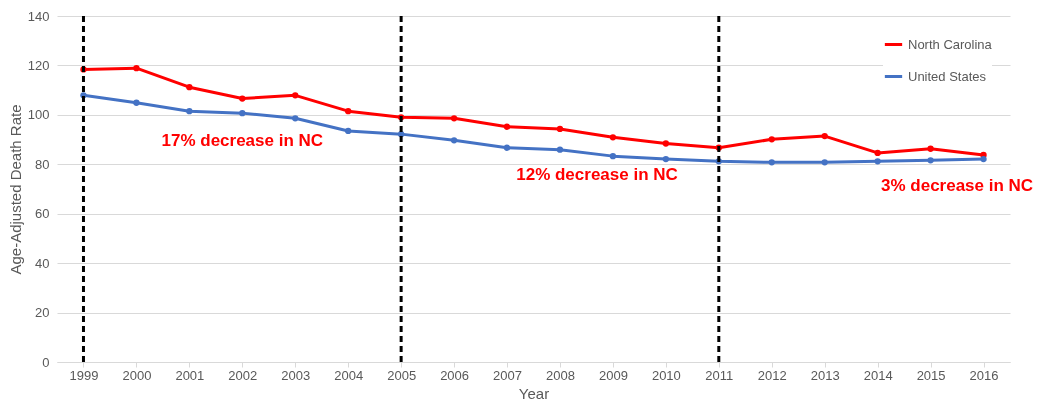  Describe the element at coordinates (38, 115) in the screenshot. I see `y-tick-label: 100` at that location.